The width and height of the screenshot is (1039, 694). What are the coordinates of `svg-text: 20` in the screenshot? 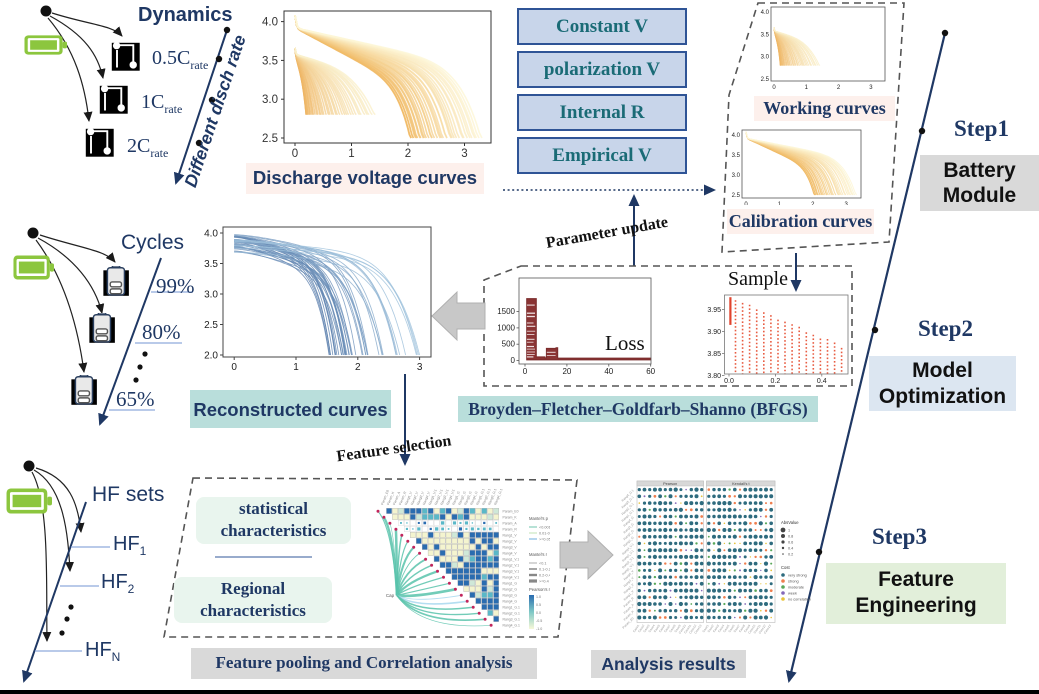 It's located at (566, 371).